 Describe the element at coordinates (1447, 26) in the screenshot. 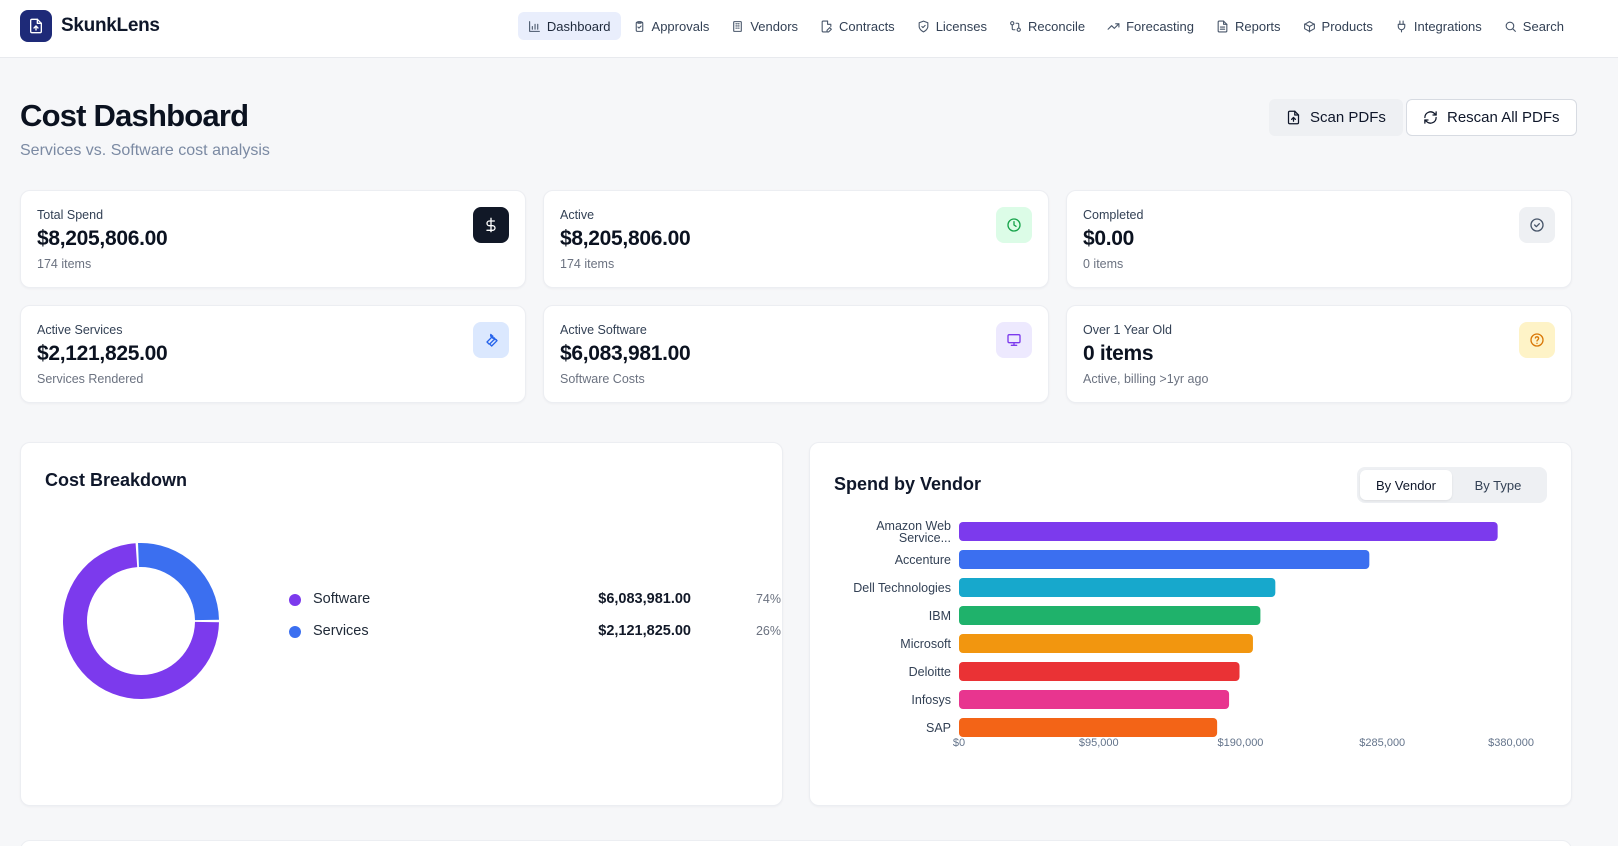

I see `nav-label: Integrations` at that location.